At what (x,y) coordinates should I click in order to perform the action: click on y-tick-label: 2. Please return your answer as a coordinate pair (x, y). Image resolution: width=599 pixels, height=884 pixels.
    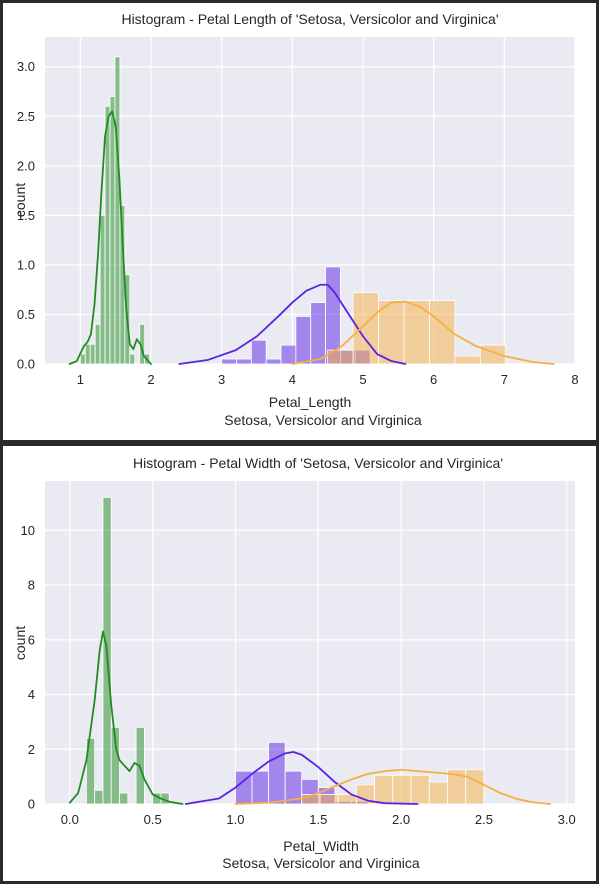
    Looking at the image, I should click on (31, 749).